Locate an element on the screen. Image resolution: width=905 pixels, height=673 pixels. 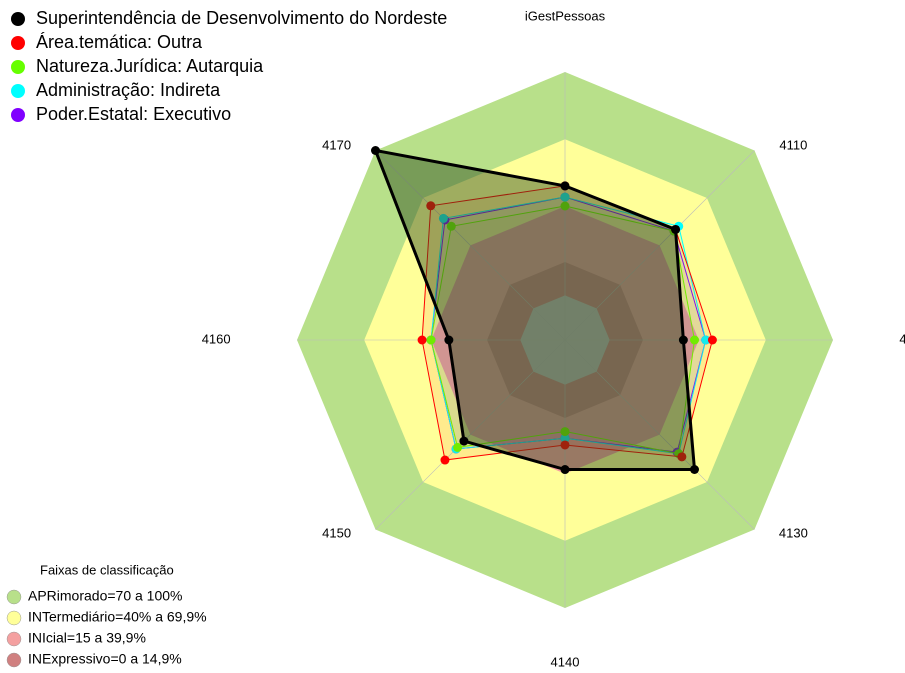
axis-label: 4170 is located at coordinates (336, 144).